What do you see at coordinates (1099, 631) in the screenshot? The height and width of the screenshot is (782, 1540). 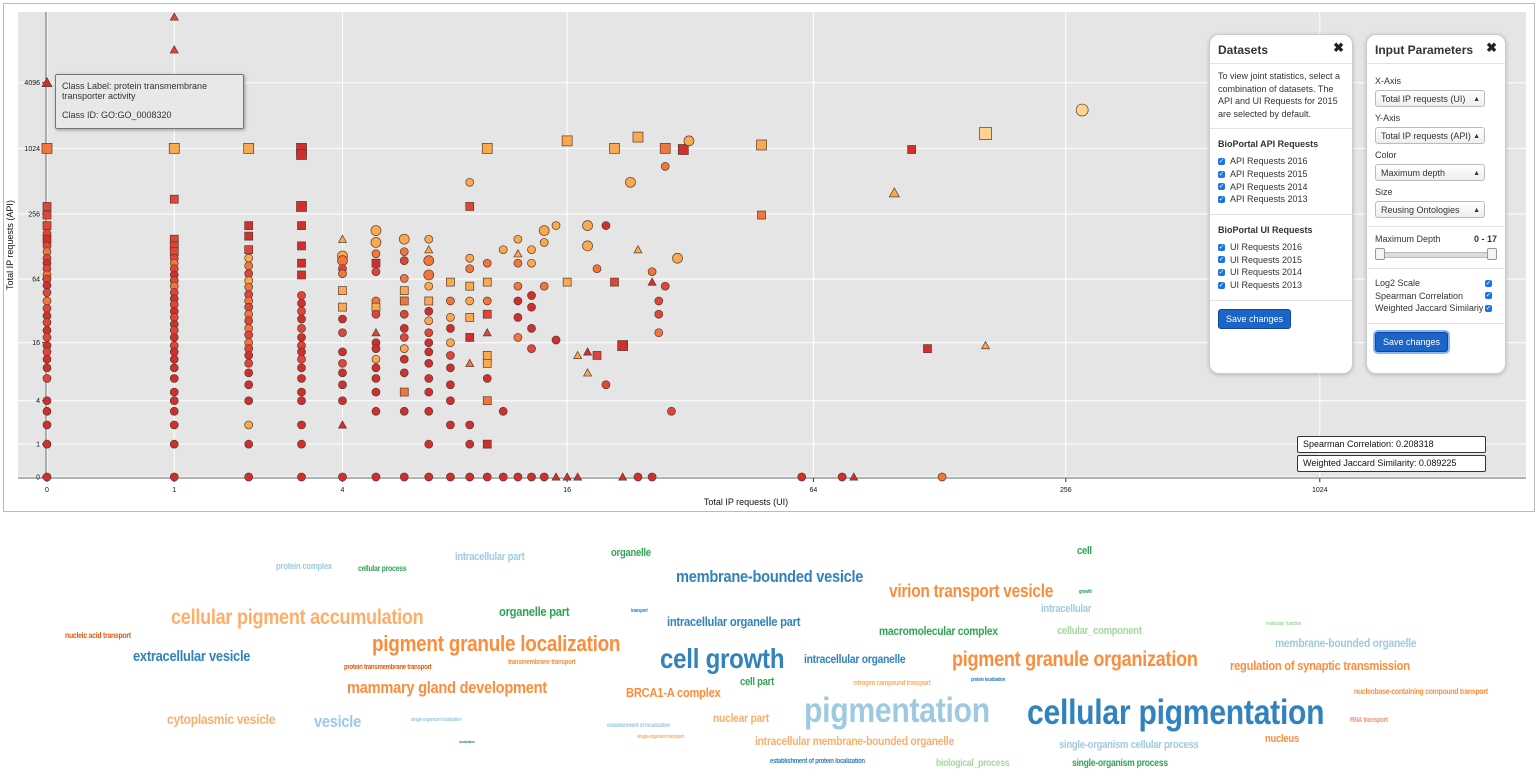 I see `word-cloud-term: cellular_component` at bounding box center [1099, 631].